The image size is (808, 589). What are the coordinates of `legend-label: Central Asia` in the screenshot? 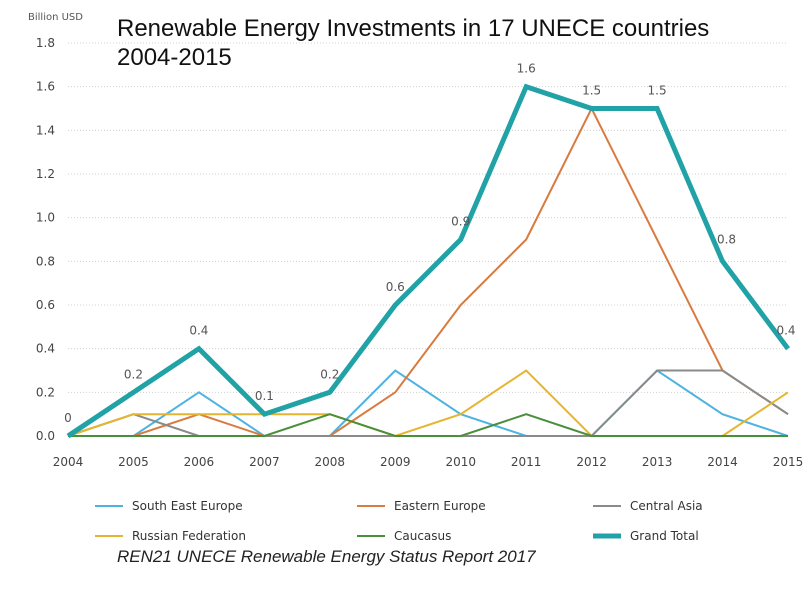 It's located at (666, 506).